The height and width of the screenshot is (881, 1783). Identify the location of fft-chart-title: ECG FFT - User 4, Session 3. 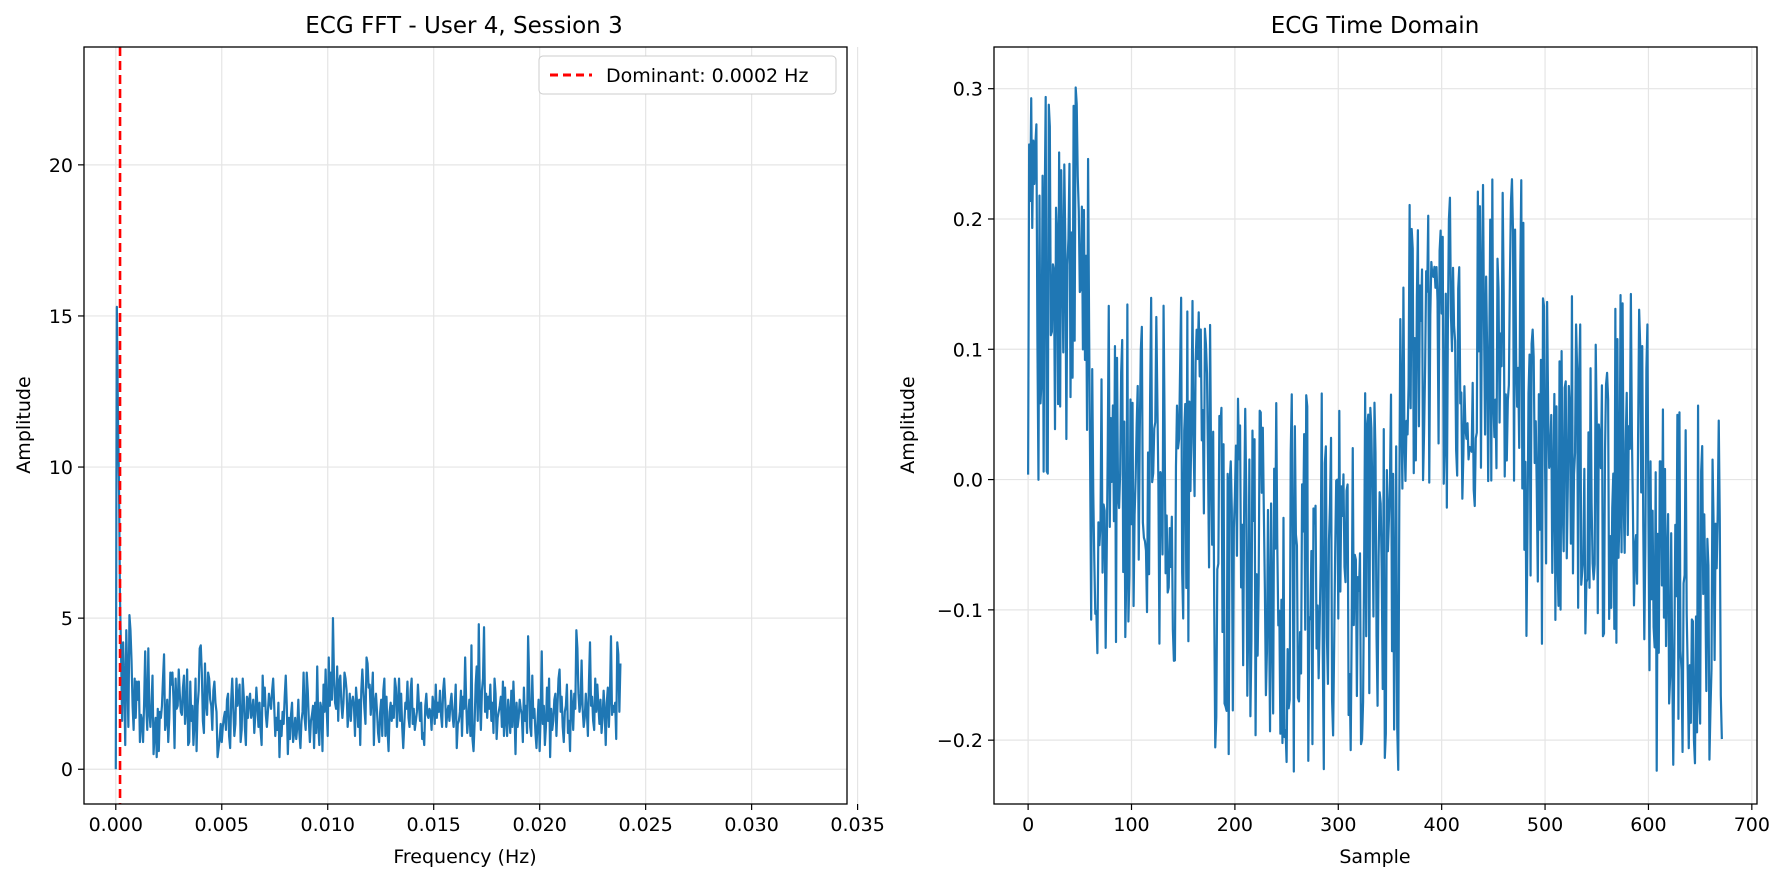
(463, 26).